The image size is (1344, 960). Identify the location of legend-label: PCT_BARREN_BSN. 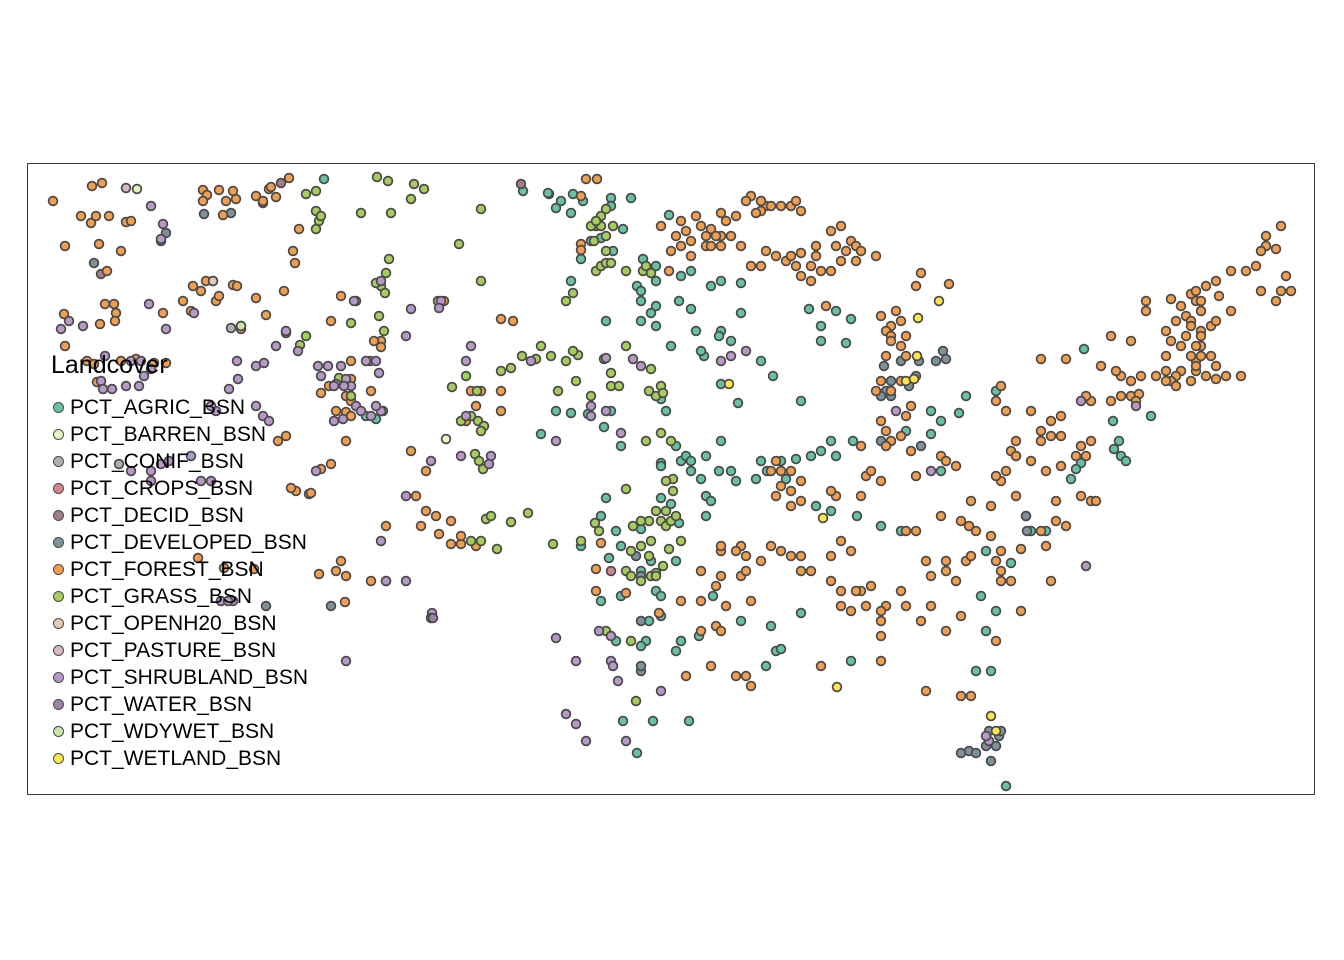
(168, 434).